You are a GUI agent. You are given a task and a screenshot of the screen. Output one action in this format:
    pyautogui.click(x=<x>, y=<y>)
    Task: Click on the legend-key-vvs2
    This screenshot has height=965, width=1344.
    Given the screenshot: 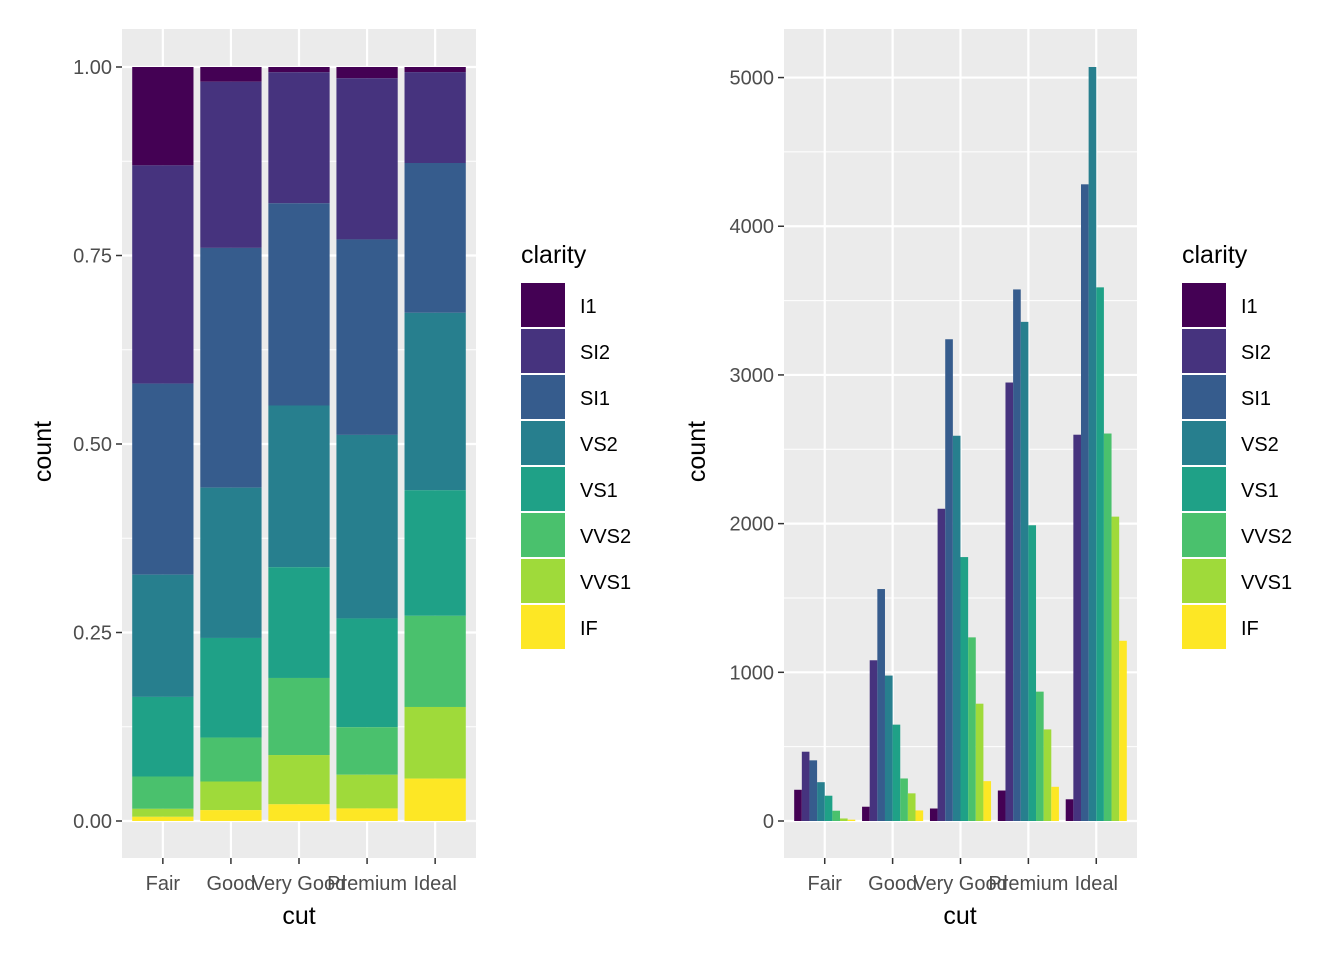 What is the action you would take?
    pyautogui.click(x=1204, y=535)
    